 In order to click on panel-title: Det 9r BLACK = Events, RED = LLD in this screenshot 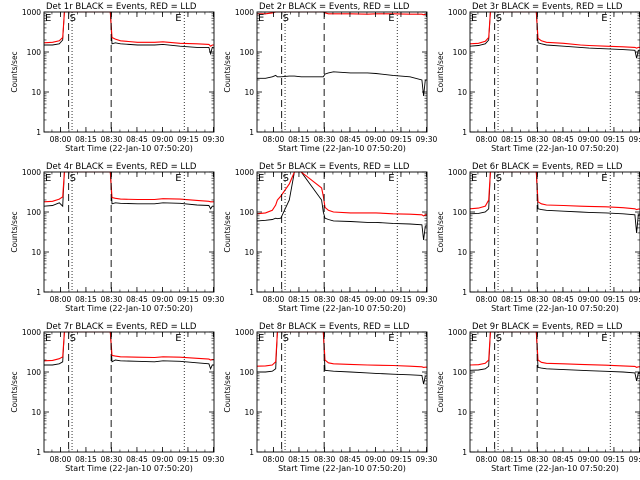, I will do `click(547, 327)`.